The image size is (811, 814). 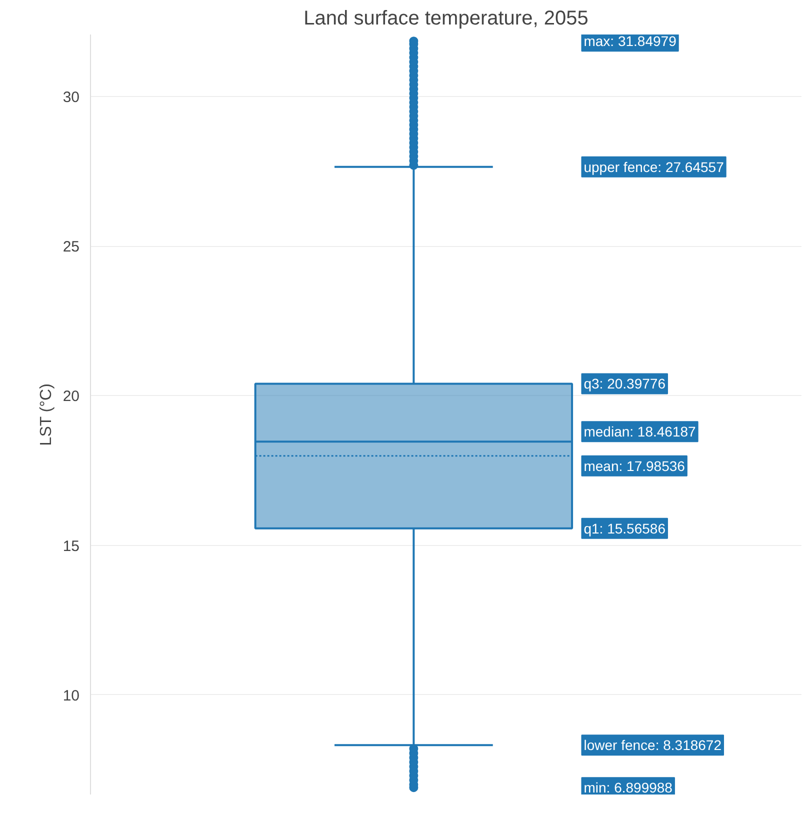 What do you see at coordinates (640, 432) in the screenshot?
I see `annotation: median: 18.46187` at bounding box center [640, 432].